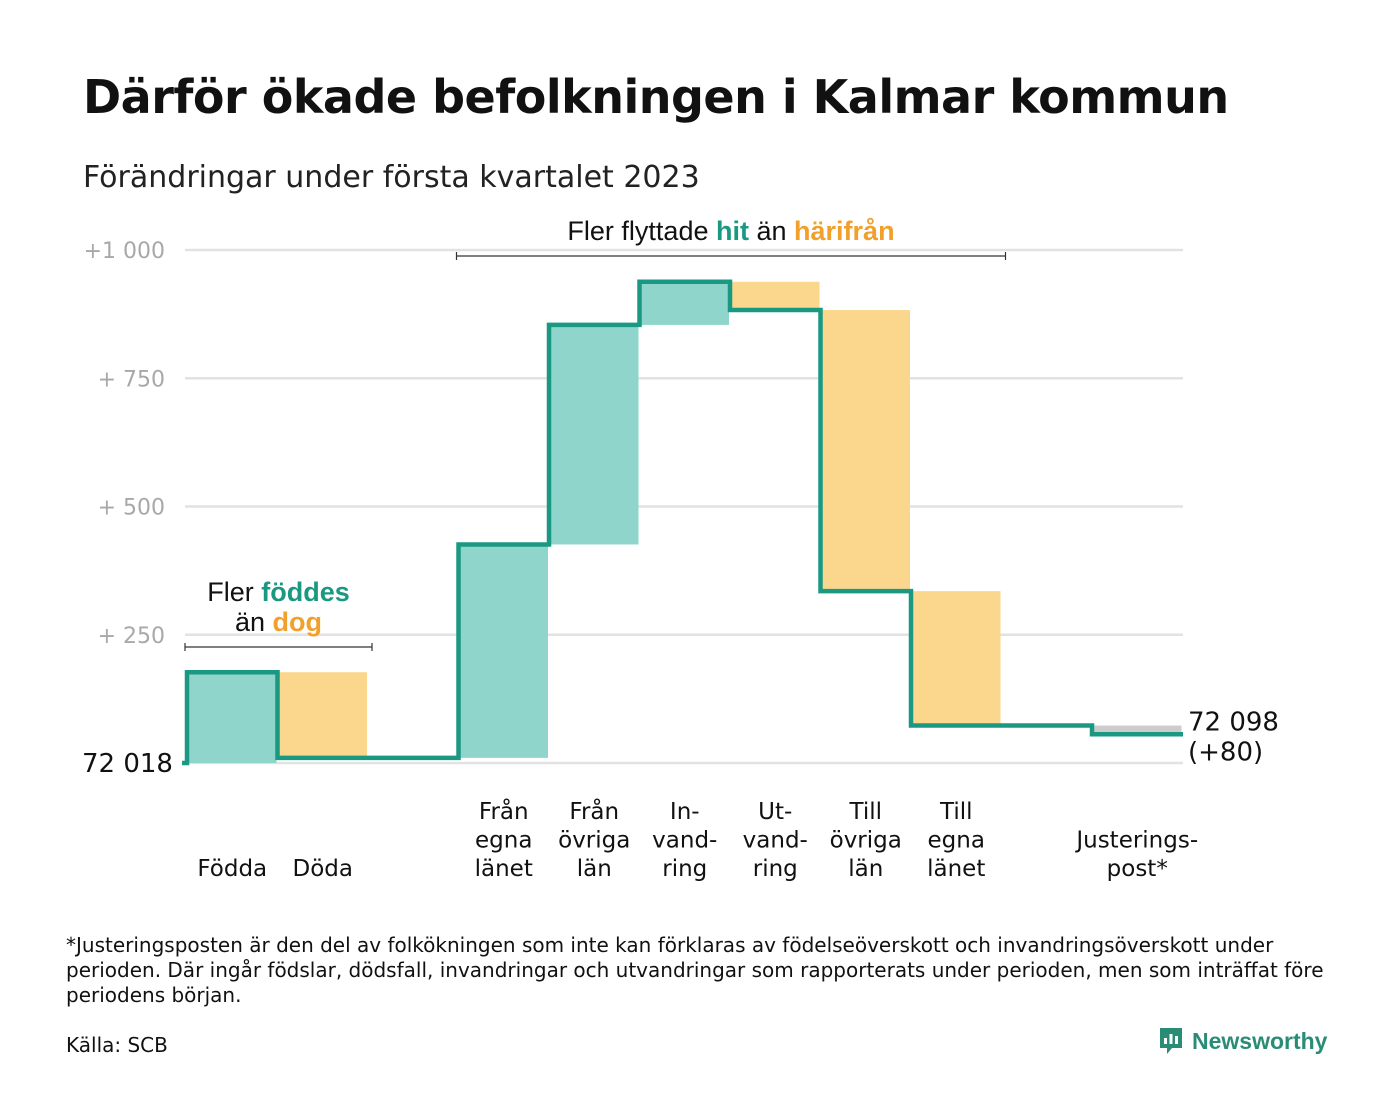 The width and height of the screenshot is (1400, 1120). What do you see at coordinates (1233, 722) in the screenshot?
I see `end-value-label: 72 098` at bounding box center [1233, 722].